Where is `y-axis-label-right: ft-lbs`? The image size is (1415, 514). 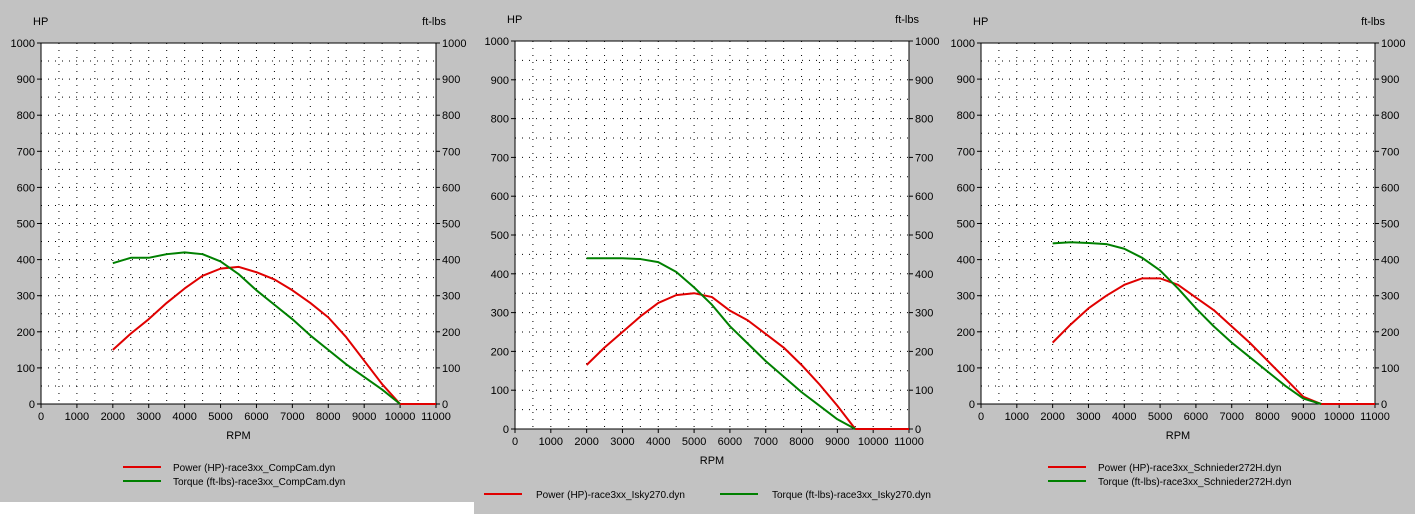
y-axis-label-right: ft-lbs is located at coordinates (434, 22).